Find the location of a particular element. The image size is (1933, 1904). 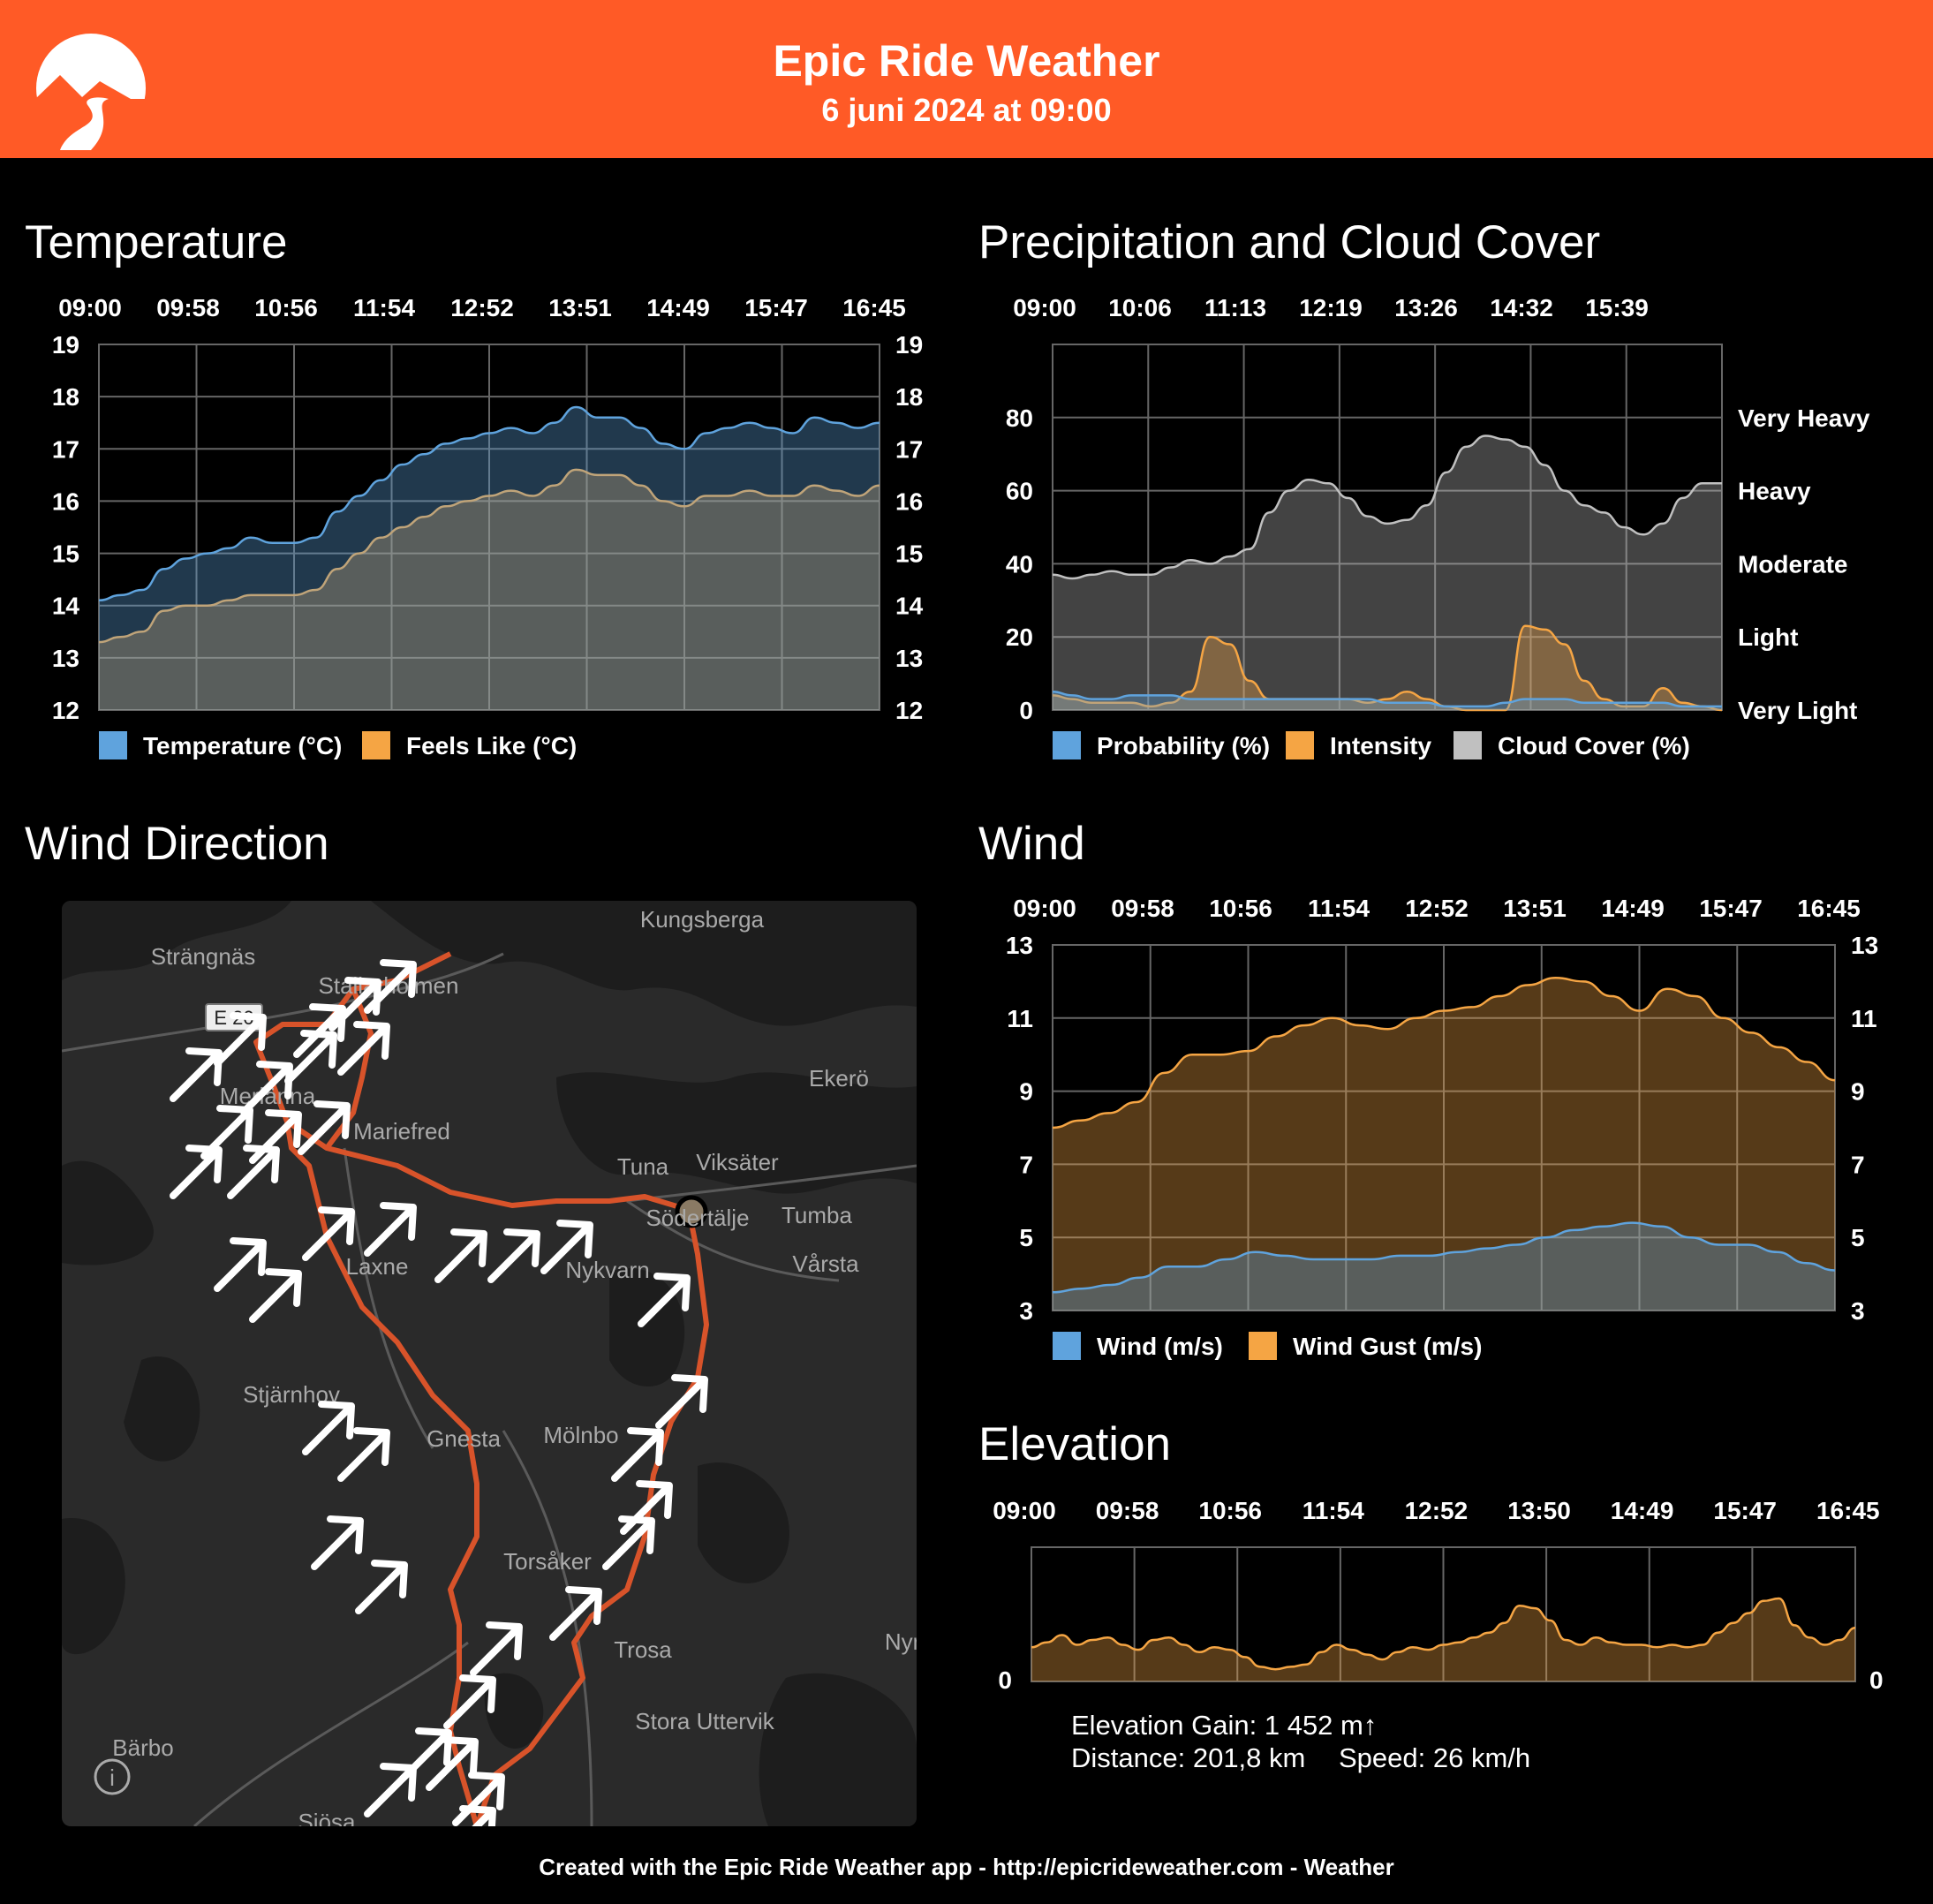

map-wind-arrows is located at coordinates (439, 1392).